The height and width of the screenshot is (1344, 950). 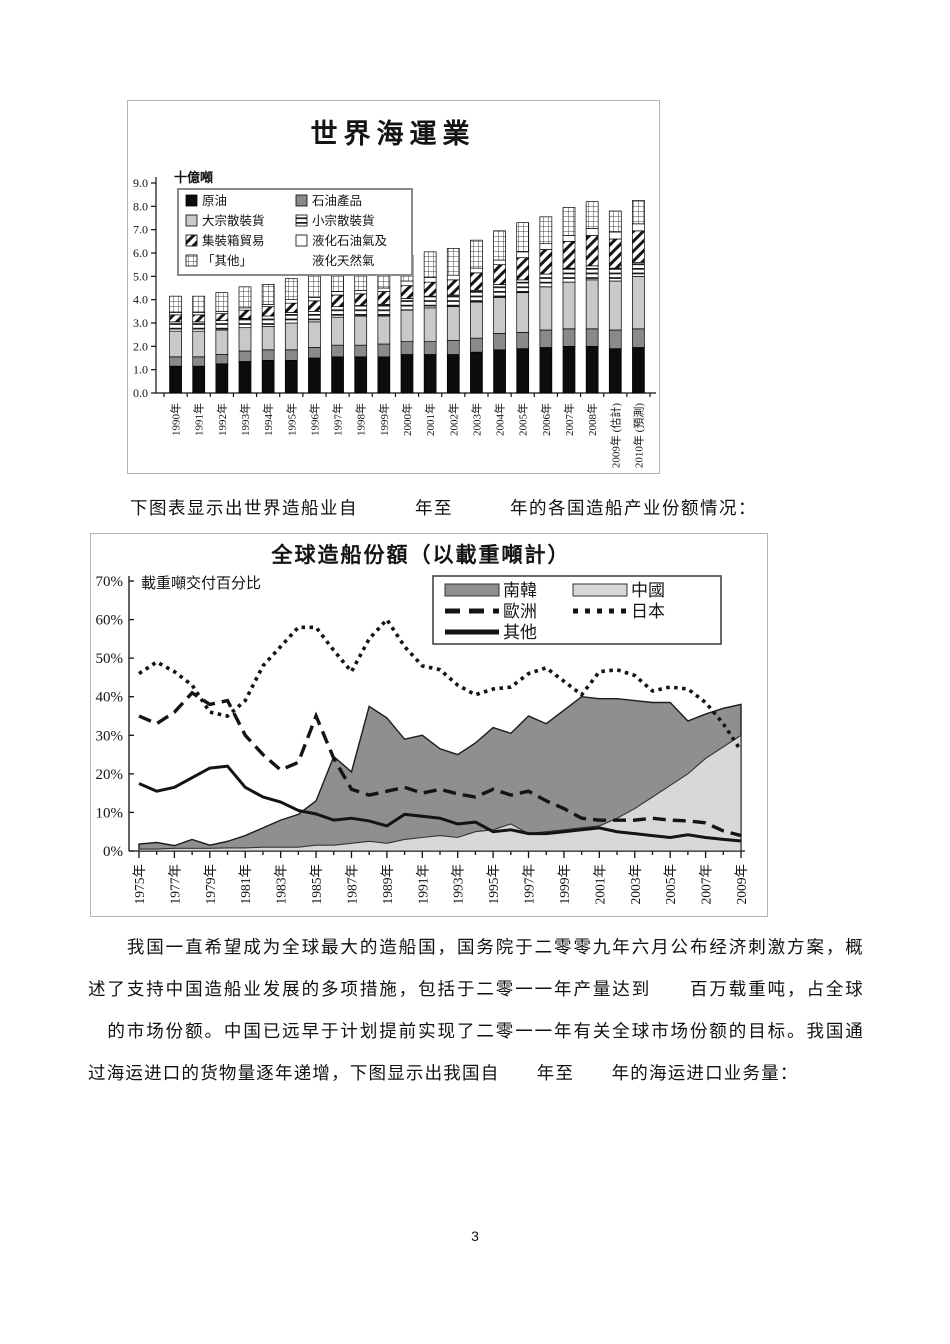 I want to click on caption-shipbuilding: 下图表显示出世界造船业自 年至 年的各国造船产业份额情况：, so click(x=443, y=508).